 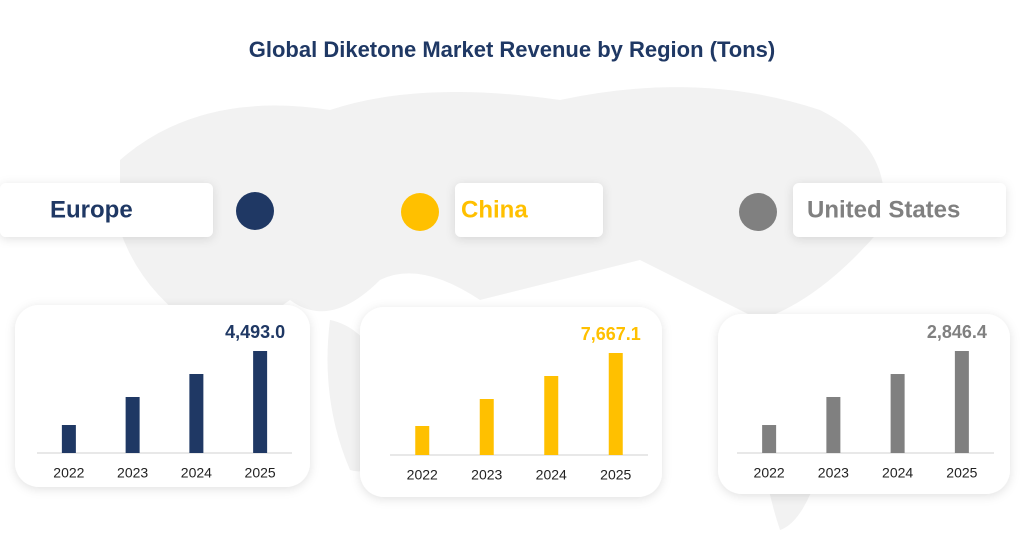 What do you see at coordinates (883, 209) in the screenshot?
I see `region-name: United States` at bounding box center [883, 209].